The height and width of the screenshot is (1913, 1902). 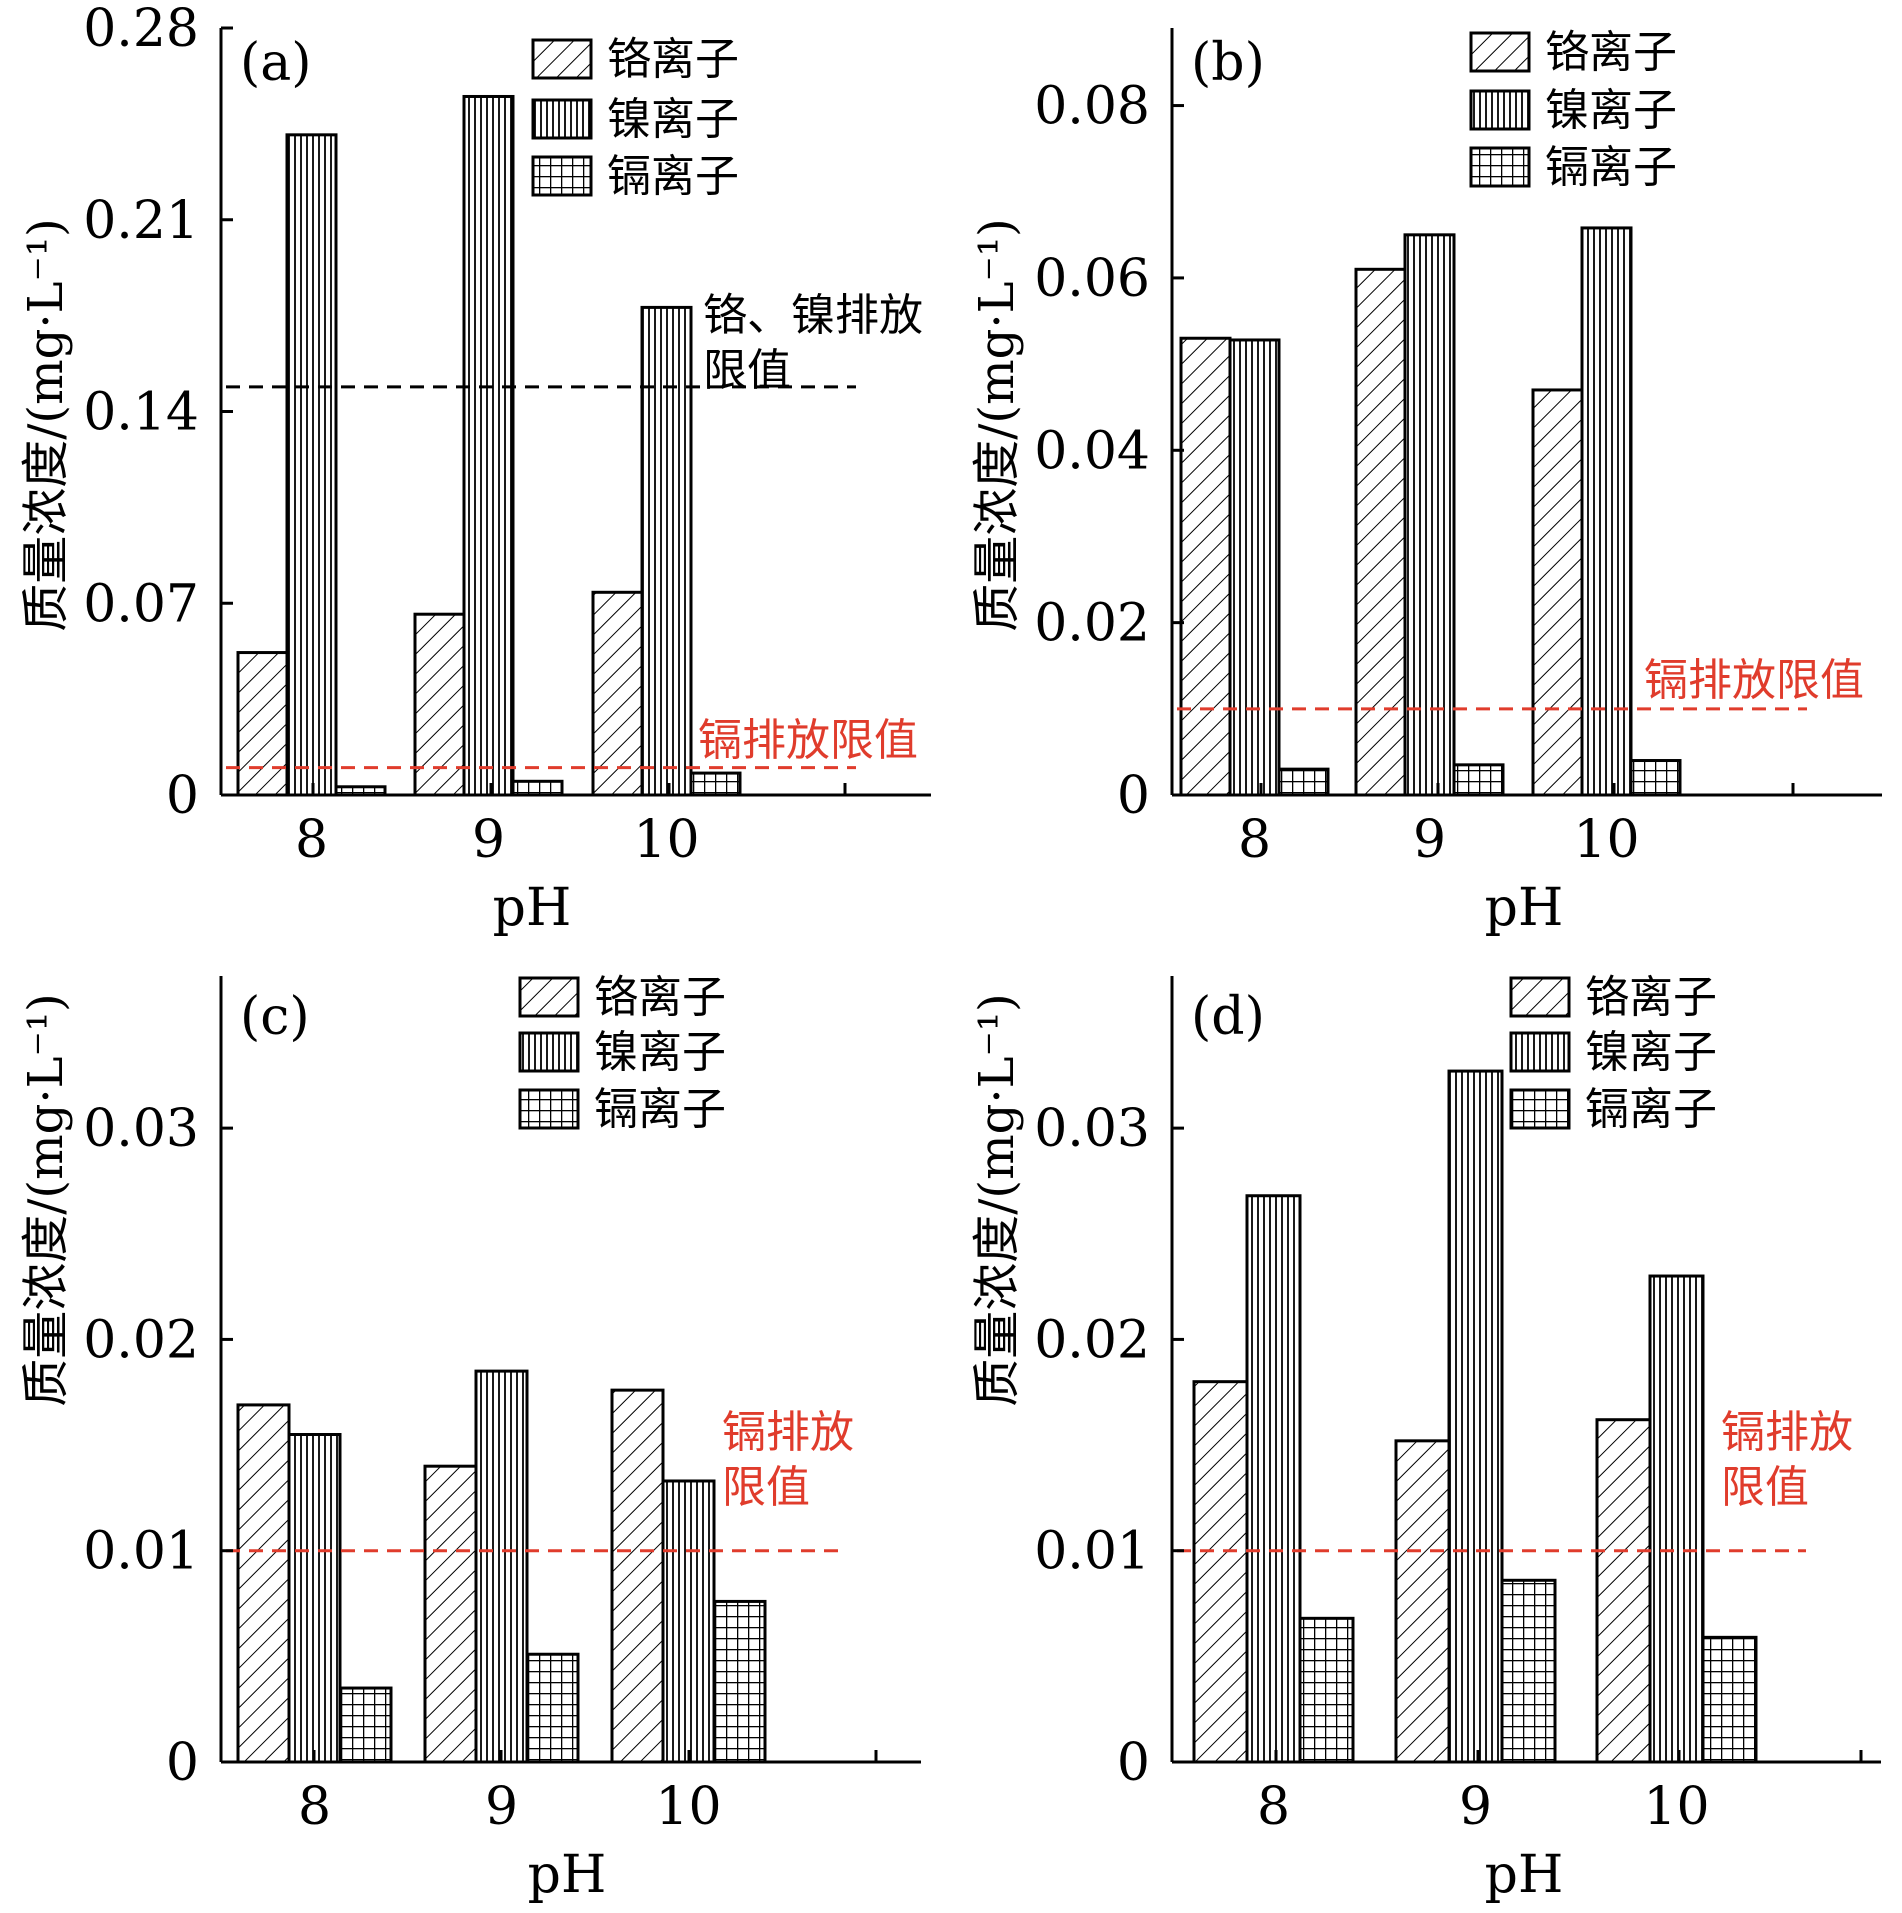 I want to click on panel-label: (b), so click(x=1228, y=63).